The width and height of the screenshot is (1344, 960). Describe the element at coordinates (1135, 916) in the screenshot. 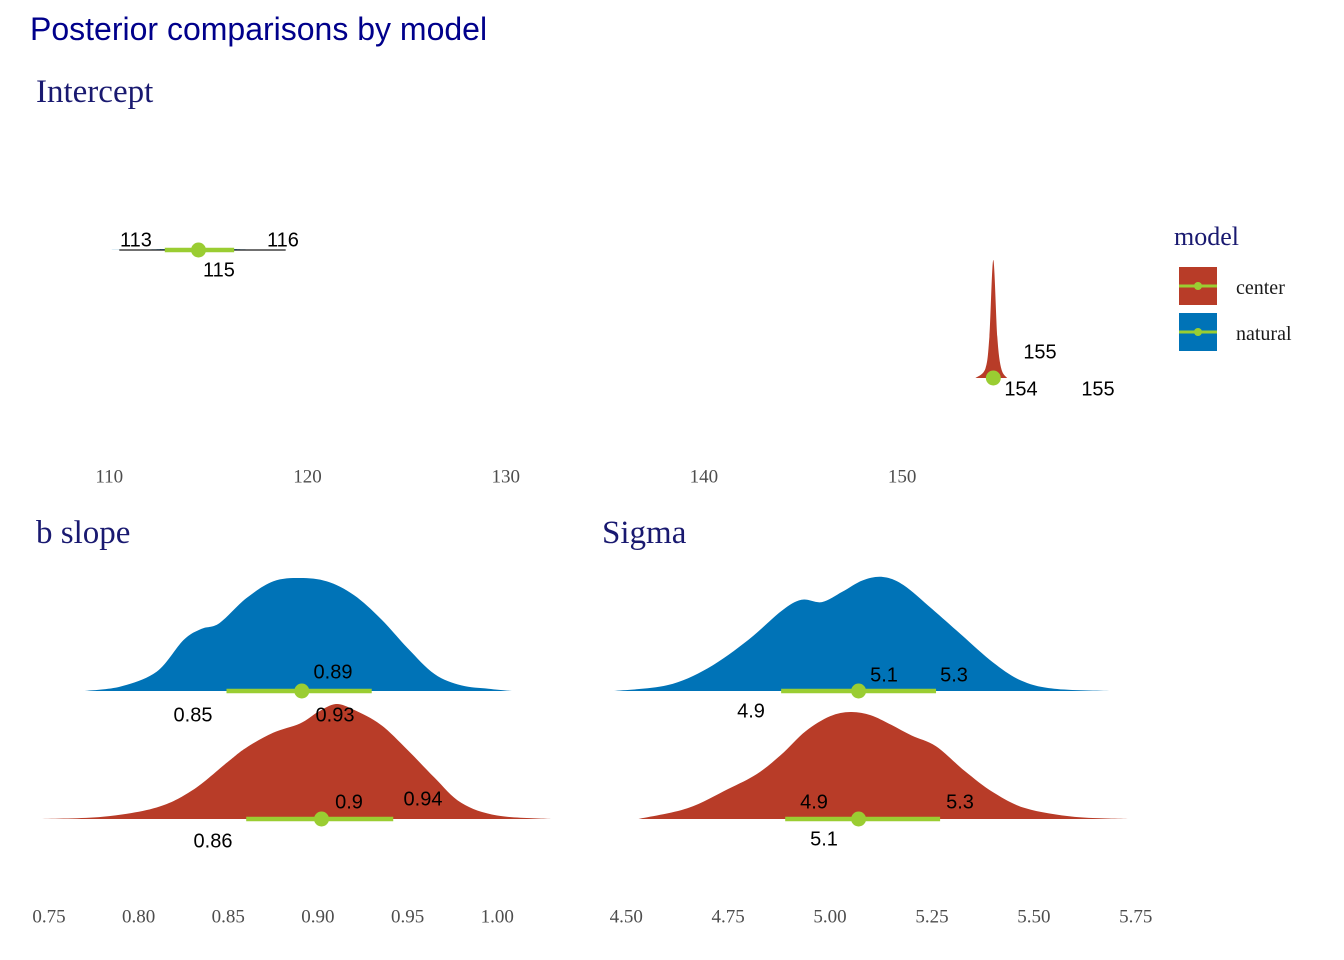

I see `sigma-x-tick-label: 5.75` at that location.